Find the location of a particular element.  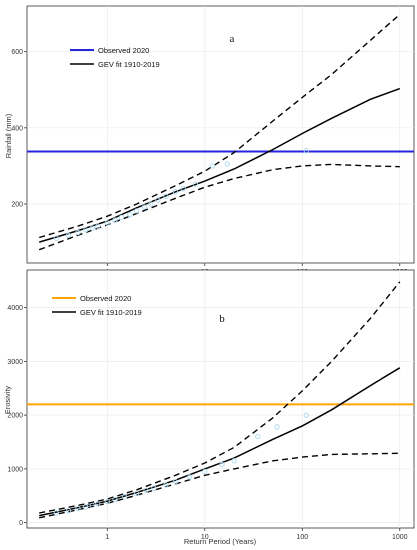

y-tick-label: 2000 is located at coordinates (15, 416).